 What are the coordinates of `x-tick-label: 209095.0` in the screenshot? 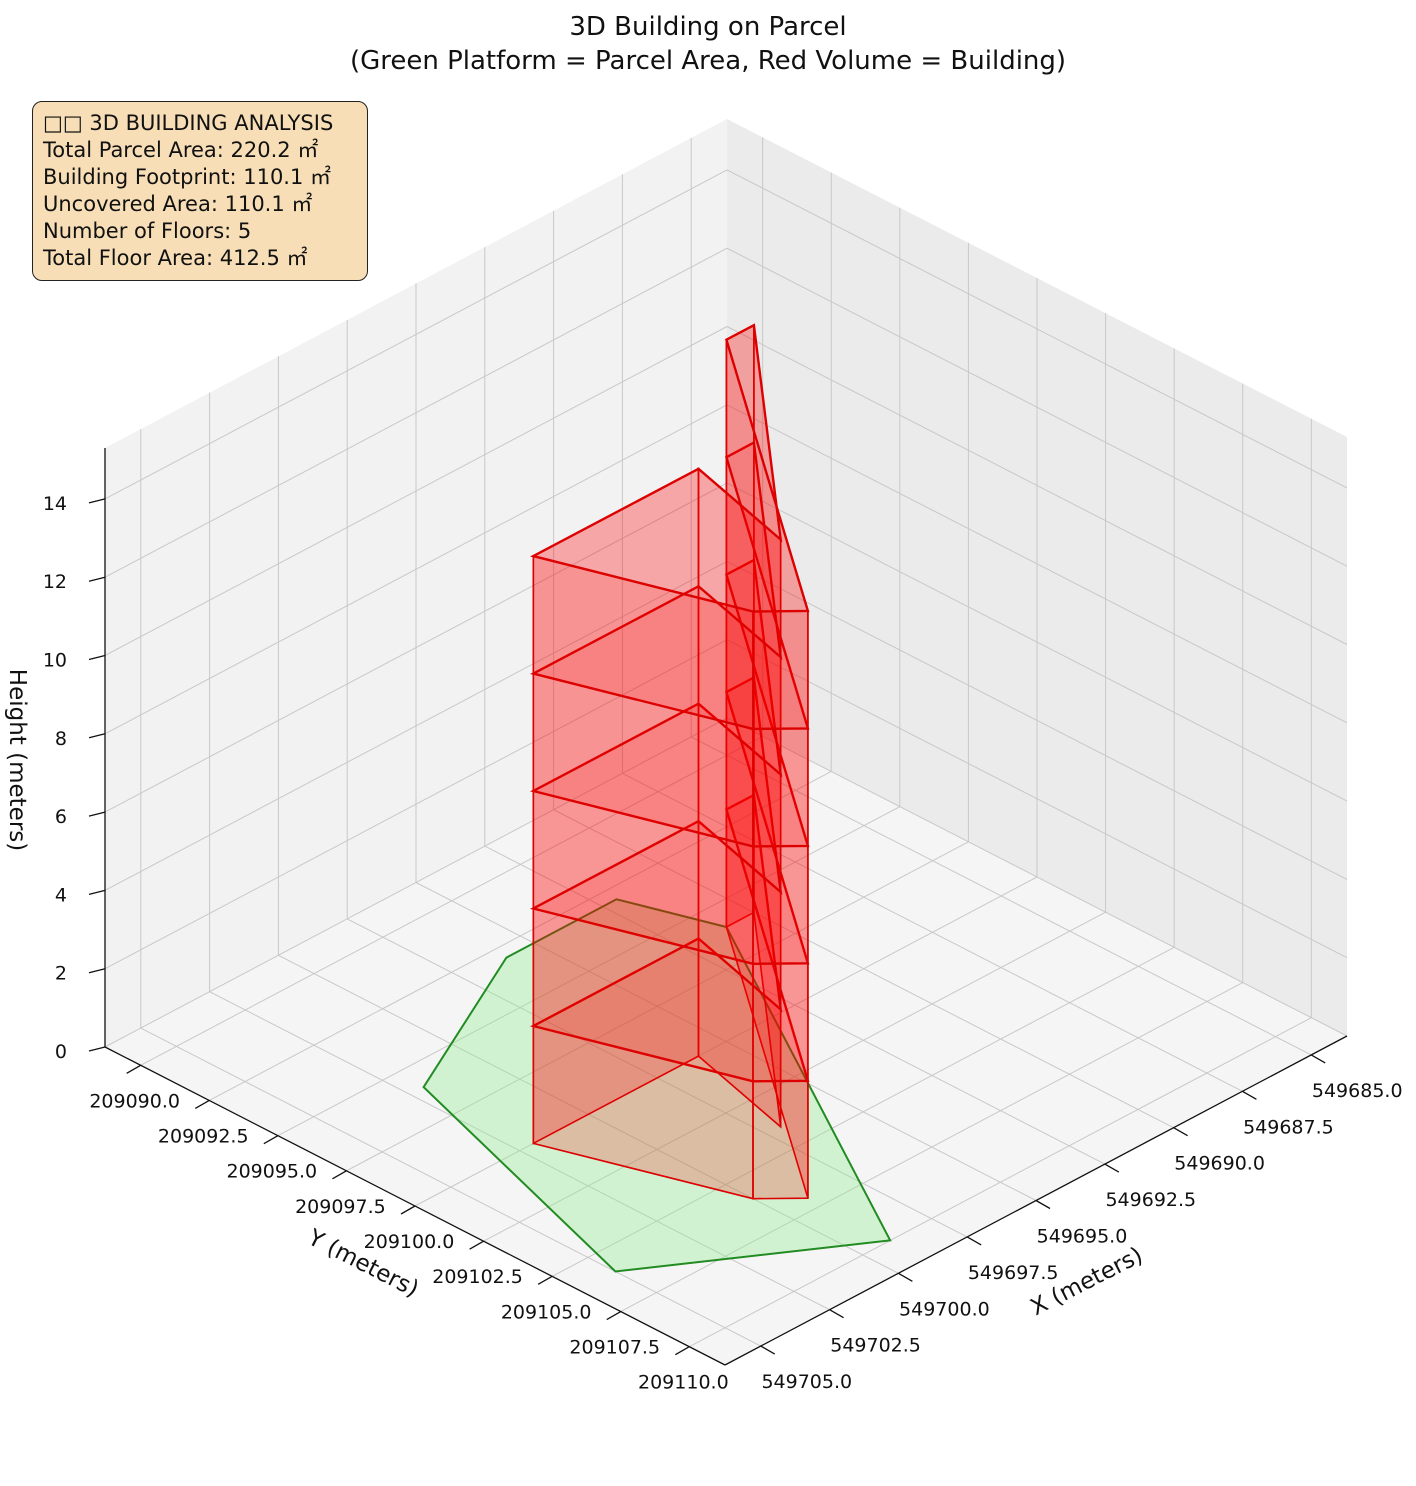 It's located at (271, 1172).